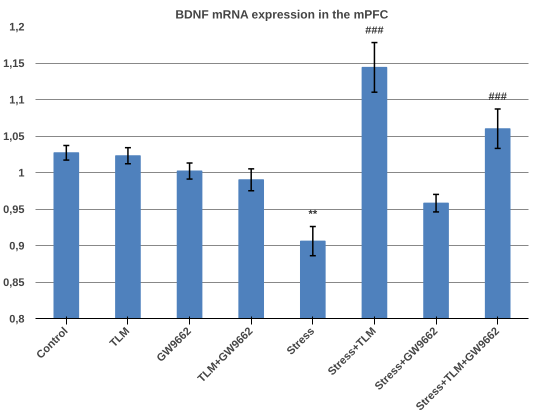  I want to click on y-tick-label: 1,05, so click(14, 137).